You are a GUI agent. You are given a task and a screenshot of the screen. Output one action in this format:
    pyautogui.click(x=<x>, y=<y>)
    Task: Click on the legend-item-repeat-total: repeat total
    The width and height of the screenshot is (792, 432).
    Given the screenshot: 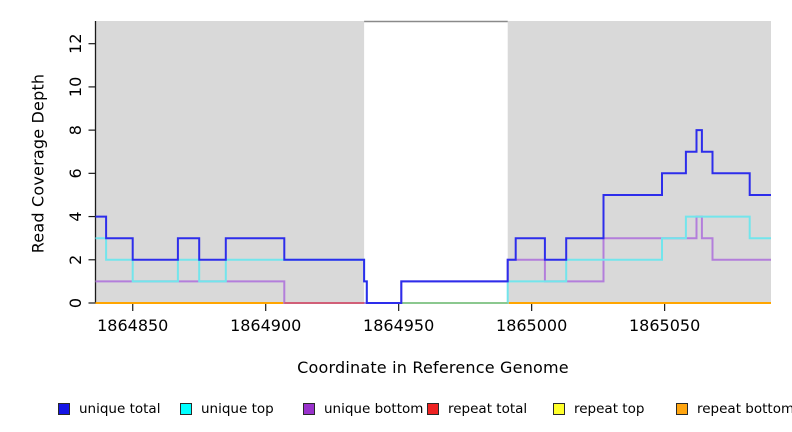 What is the action you would take?
    pyautogui.click(x=477, y=409)
    